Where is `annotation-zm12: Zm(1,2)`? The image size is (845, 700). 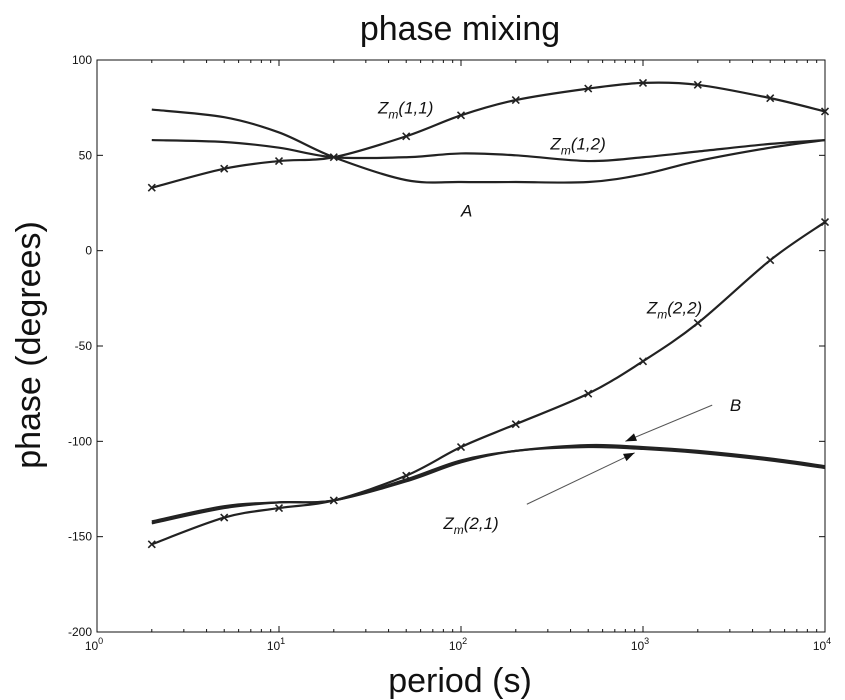
annotation-zm12: Zm(1,2) is located at coordinates (577, 146).